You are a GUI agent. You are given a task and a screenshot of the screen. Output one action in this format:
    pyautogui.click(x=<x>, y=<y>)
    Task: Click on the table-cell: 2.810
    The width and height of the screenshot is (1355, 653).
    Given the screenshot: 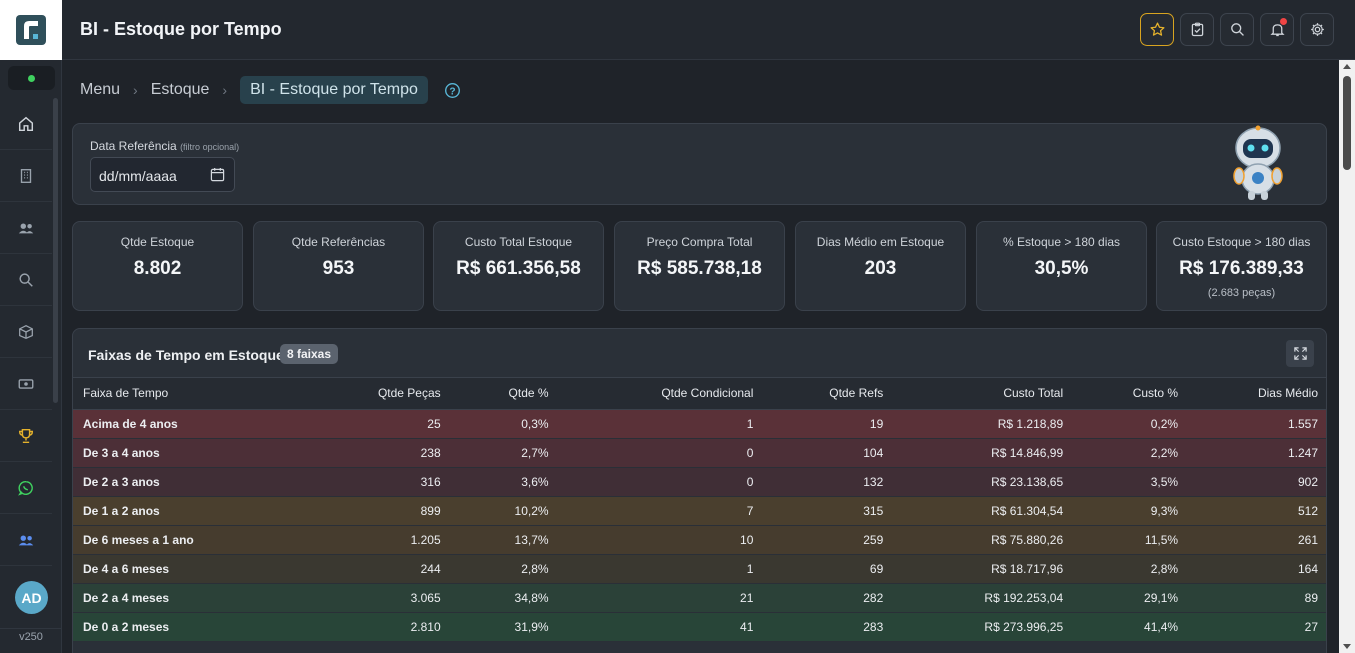 What is the action you would take?
    pyautogui.click(x=376, y=627)
    